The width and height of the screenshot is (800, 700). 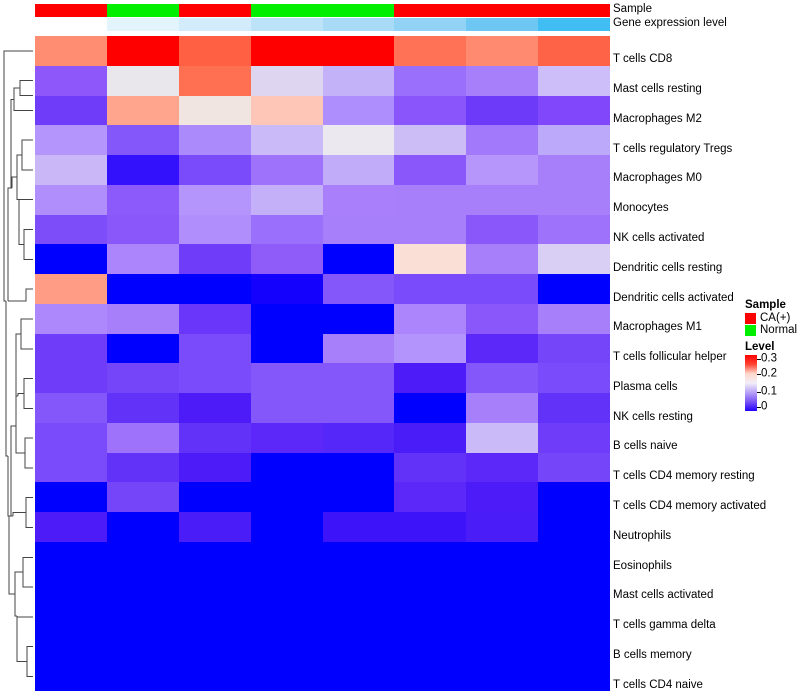 I want to click on heatmap-row-label: Macrophages M2, so click(x=657, y=118).